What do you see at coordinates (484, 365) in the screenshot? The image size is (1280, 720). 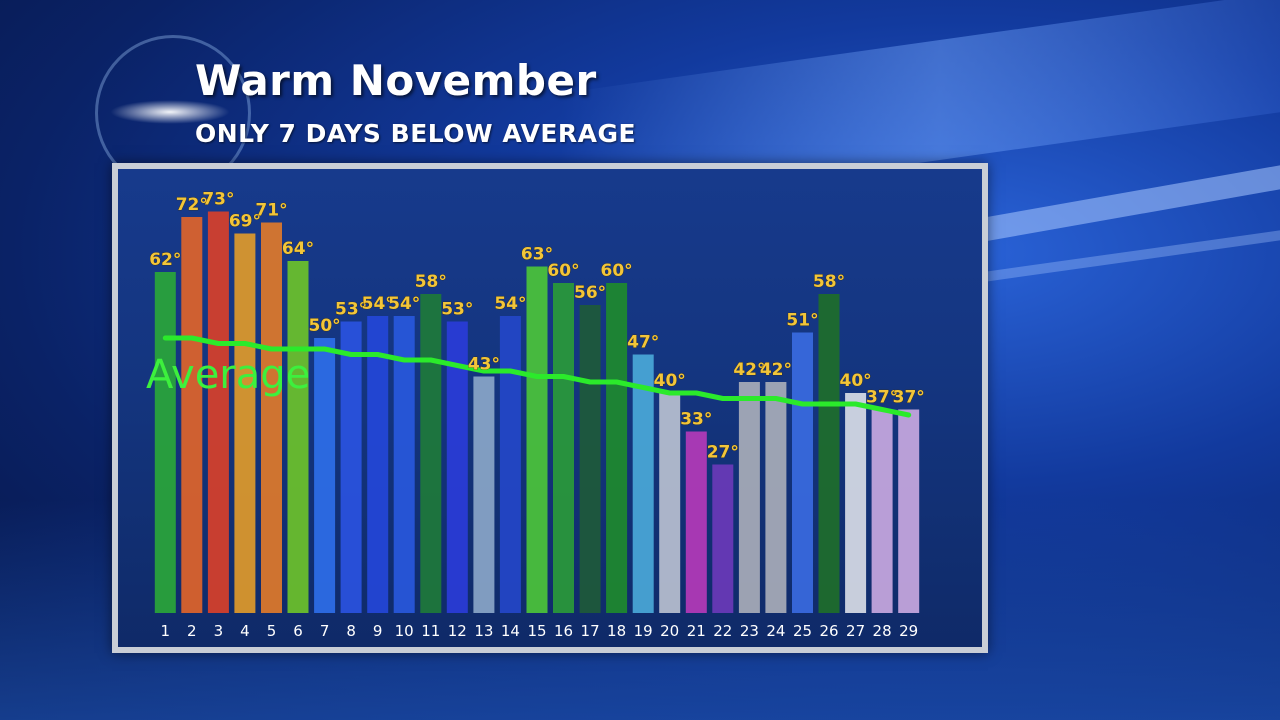 I see `value-label-day-13: 43°` at bounding box center [484, 365].